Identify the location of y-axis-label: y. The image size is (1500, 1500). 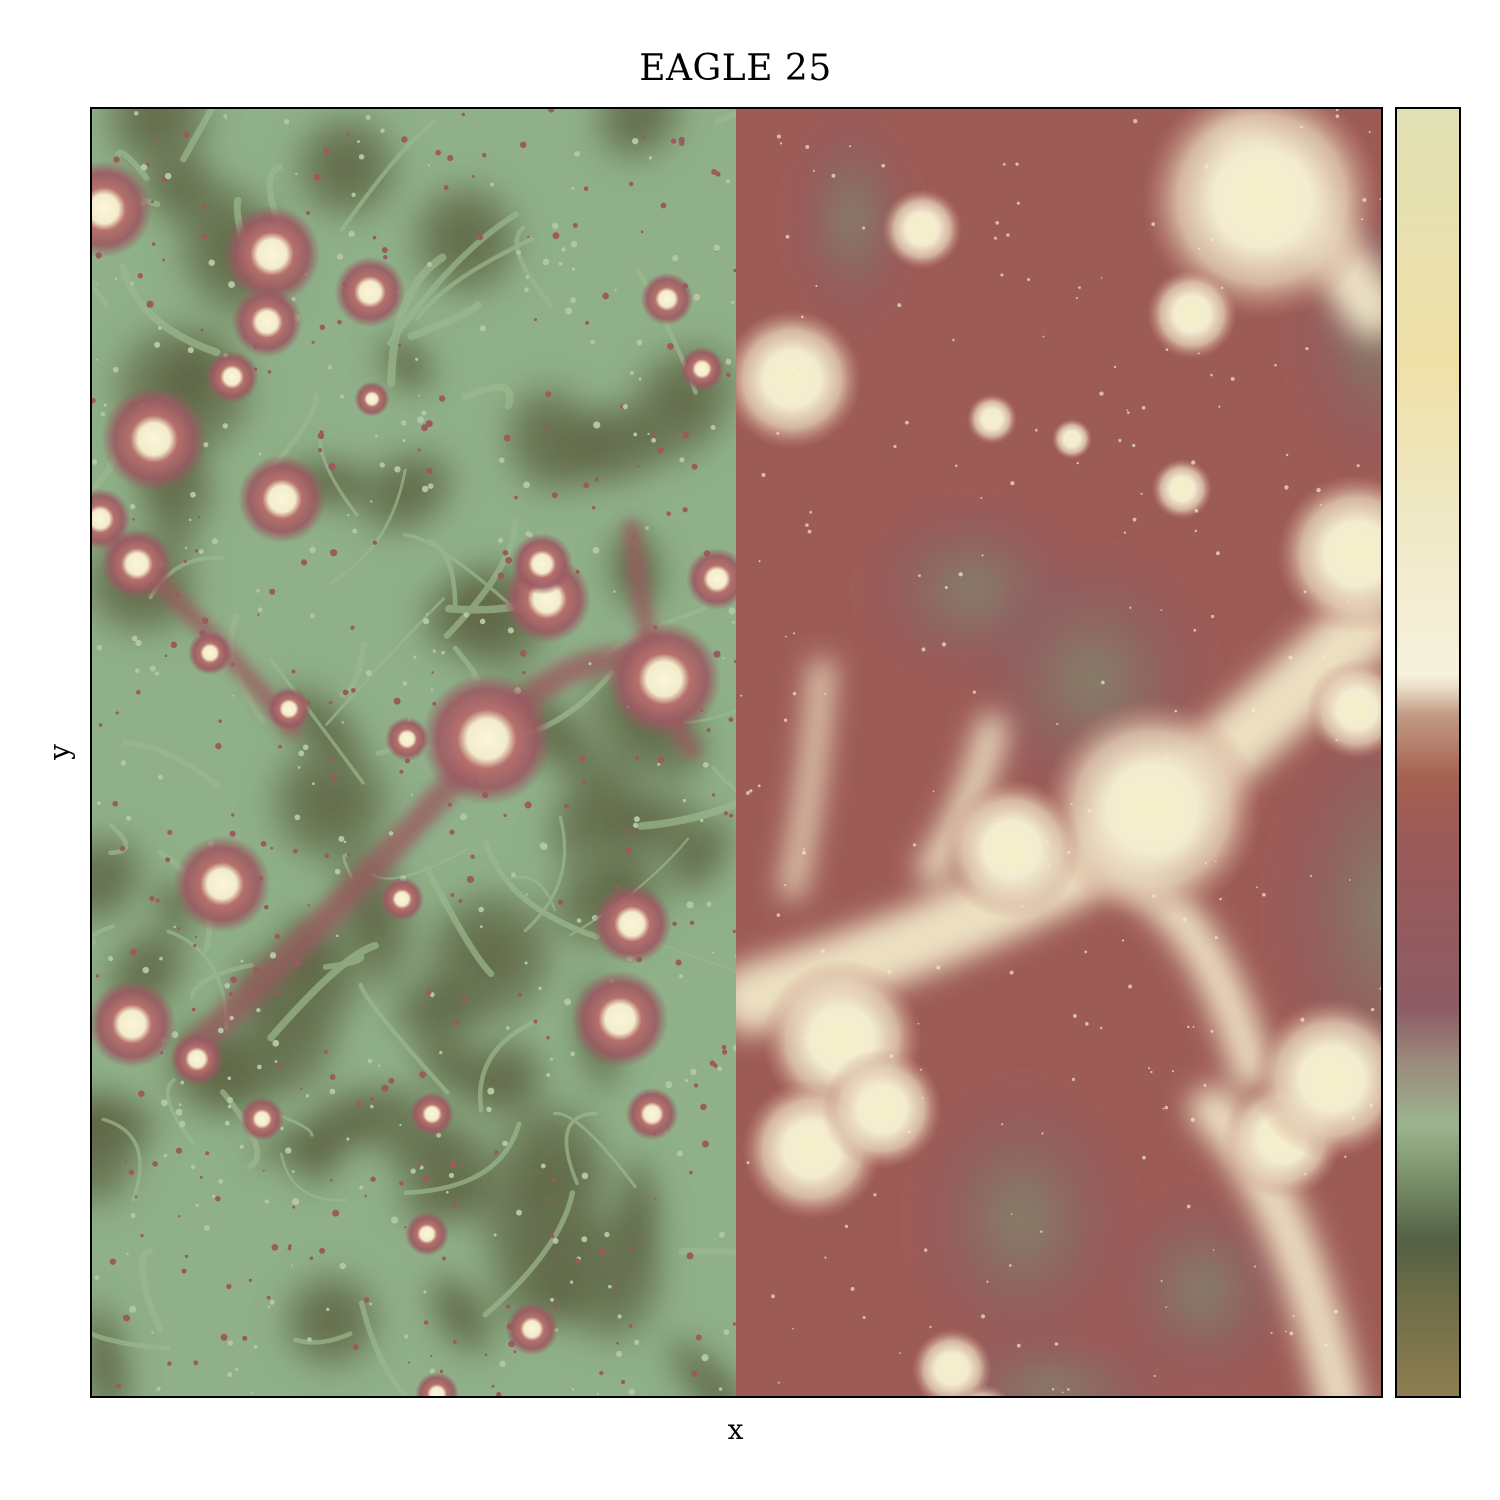
(59, 752).